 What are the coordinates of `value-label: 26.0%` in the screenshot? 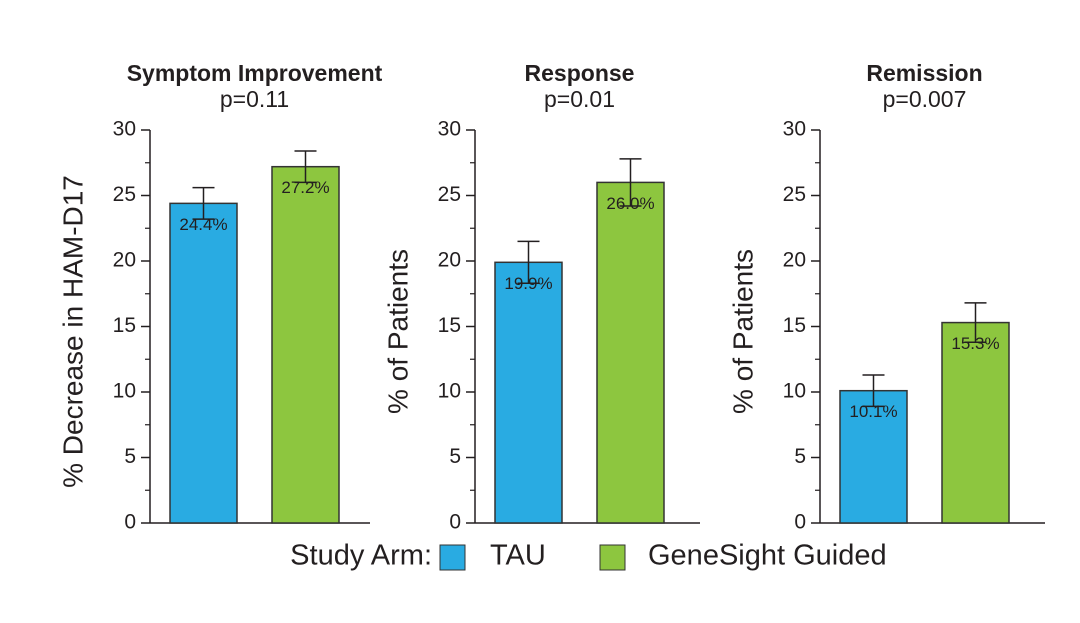 It's located at (630, 203).